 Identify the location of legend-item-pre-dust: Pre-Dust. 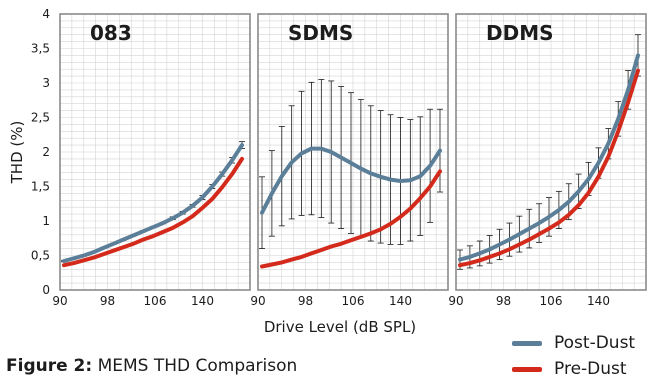
(579, 369).